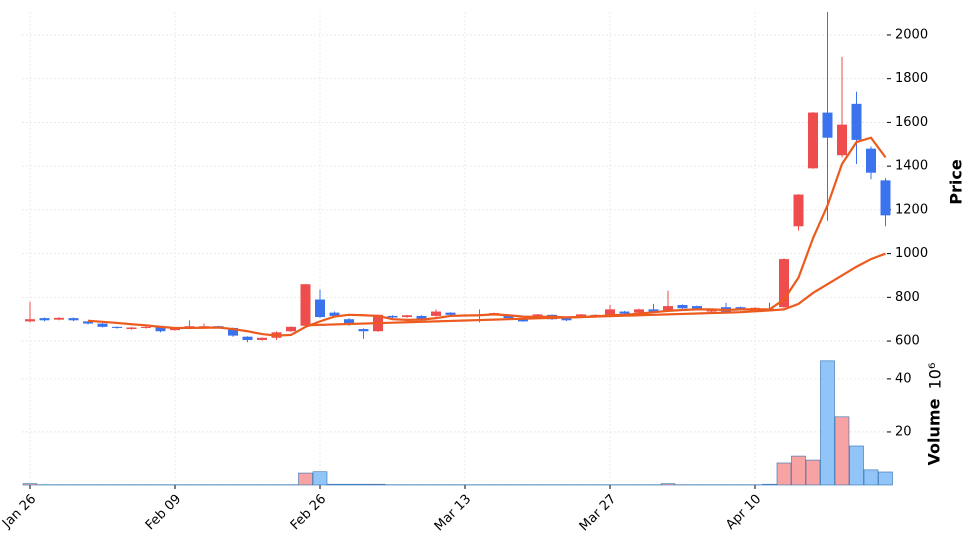 This screenshot has height=552, width=970. Describe the element at coordinates (19, 512) in the screenshot. I see `x-tick-label: Jan 26` at that location.